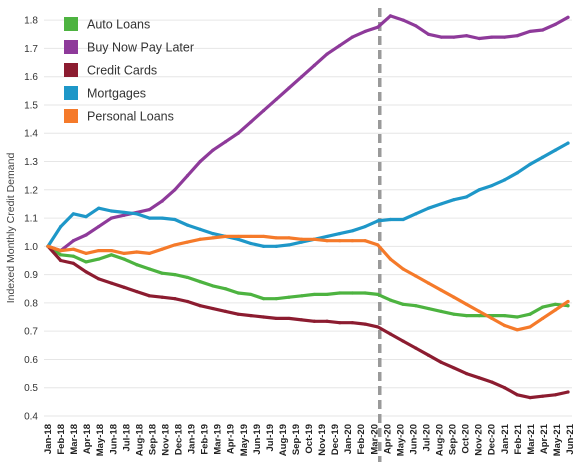 The width and height of the screenshot is (578, 471). What do you see at coordinates (348, 439) in the screenshot?
I see `x-tick-label: Jan-20` at bounding box center [348, 439].